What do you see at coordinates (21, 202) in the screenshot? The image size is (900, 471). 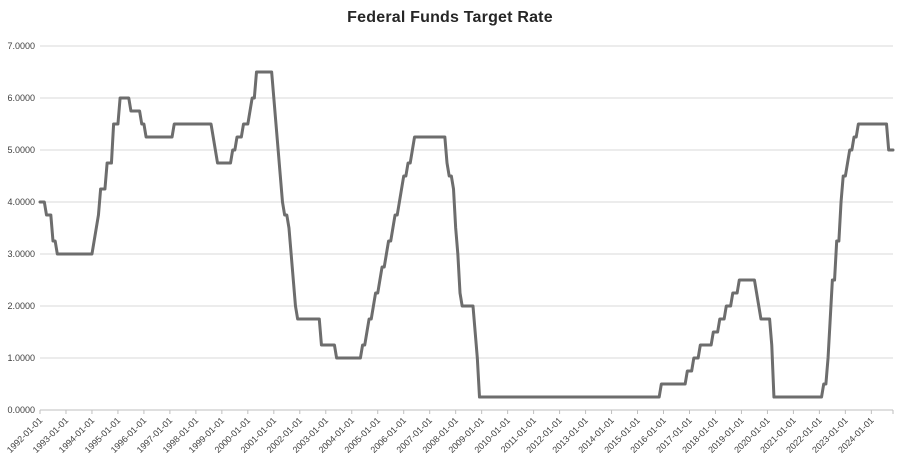 I see `y-tick-label: 4.0000` at bounding box center [21, 202].